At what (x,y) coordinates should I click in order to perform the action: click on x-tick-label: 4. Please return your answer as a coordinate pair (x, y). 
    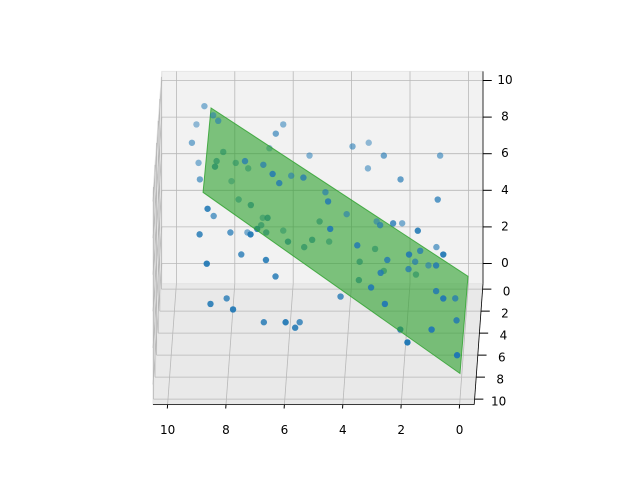
    Looking at the image, I should click on (343, 430).